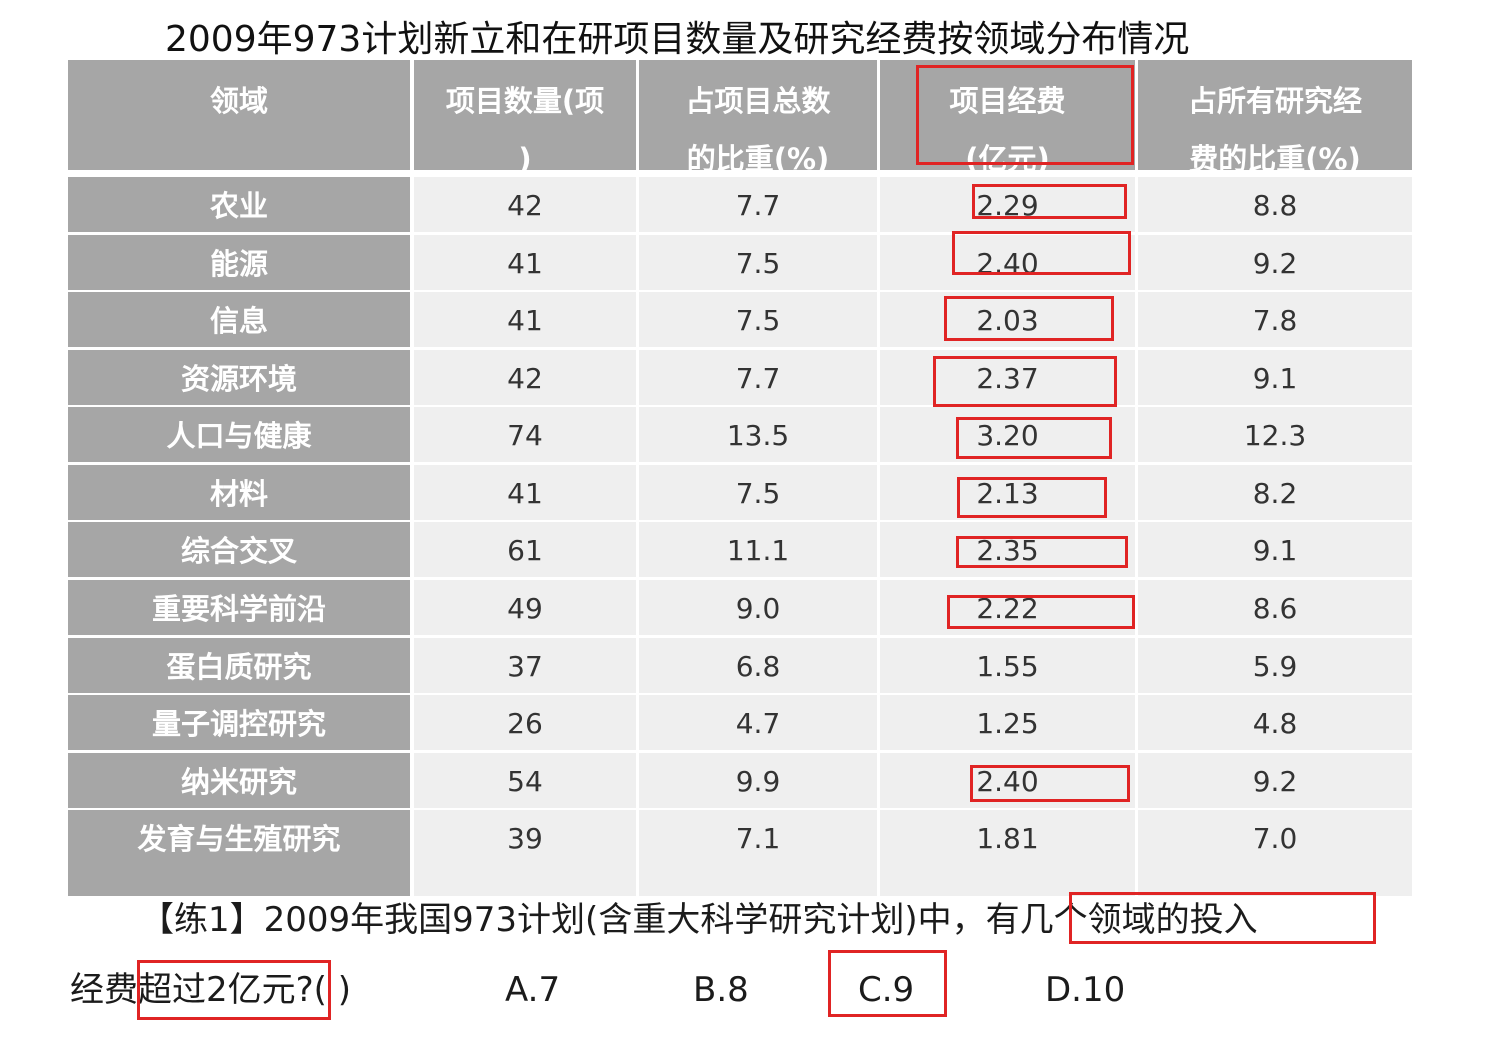 This screenshot has width=1503, height=1038. Describe the element at coordinates (1007, 204) in the screenshot. I see `cell-funds: 2.29` at that location.